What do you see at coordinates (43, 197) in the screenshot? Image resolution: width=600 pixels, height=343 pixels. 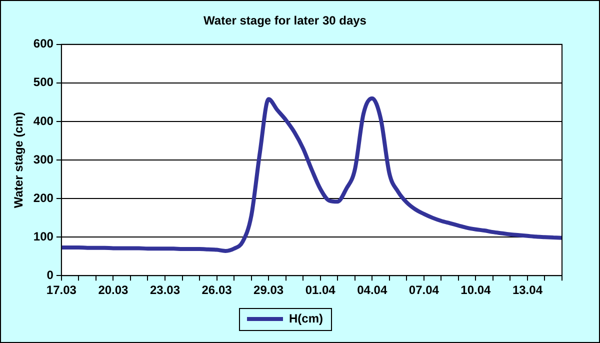 I see `y-tick-label: 200` at bounding box center [43, 197].